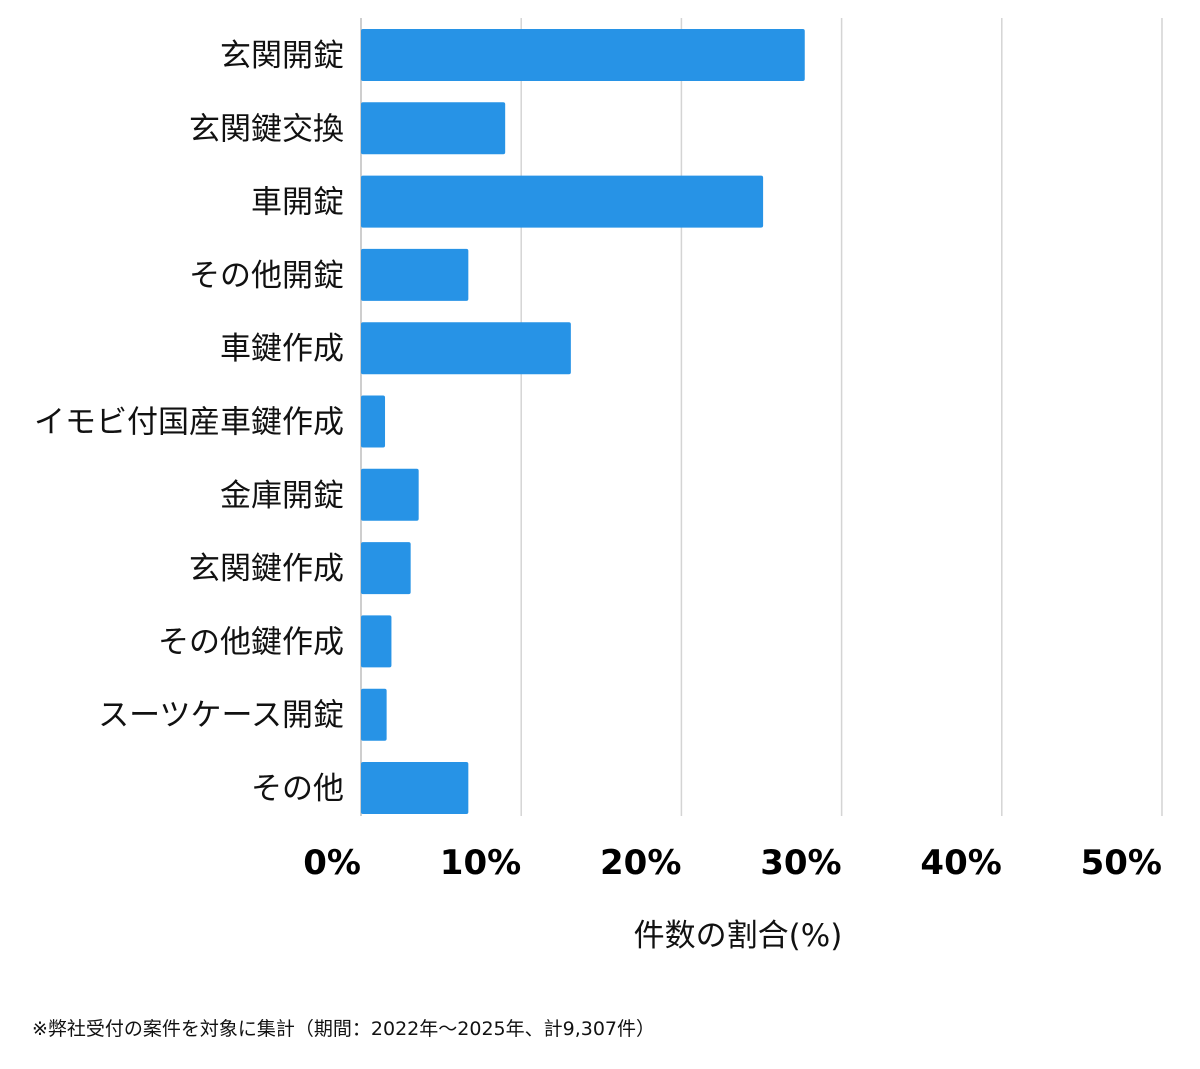  What do you see at coordinates (221, 716) in the screenshot?
I see `category-label: スーツケース開錠` at bounding box center [221, 716].